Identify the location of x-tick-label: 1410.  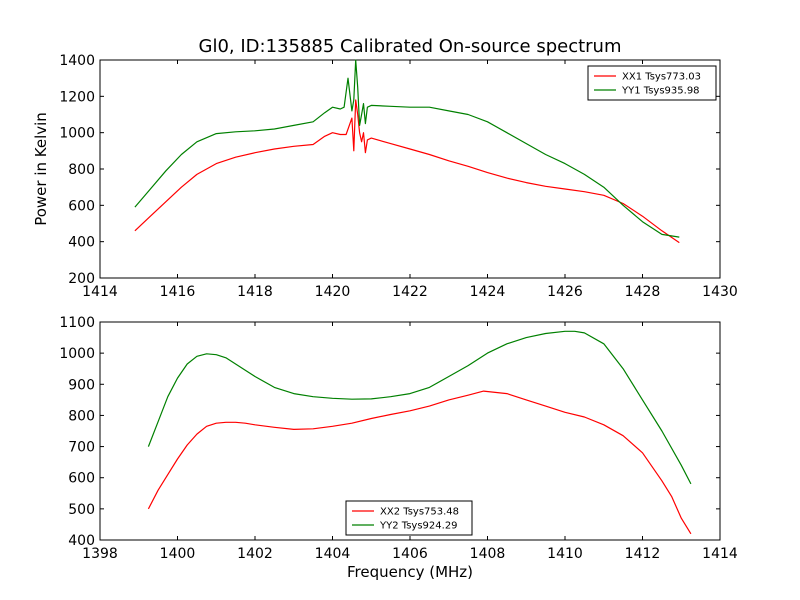
(565, 554).